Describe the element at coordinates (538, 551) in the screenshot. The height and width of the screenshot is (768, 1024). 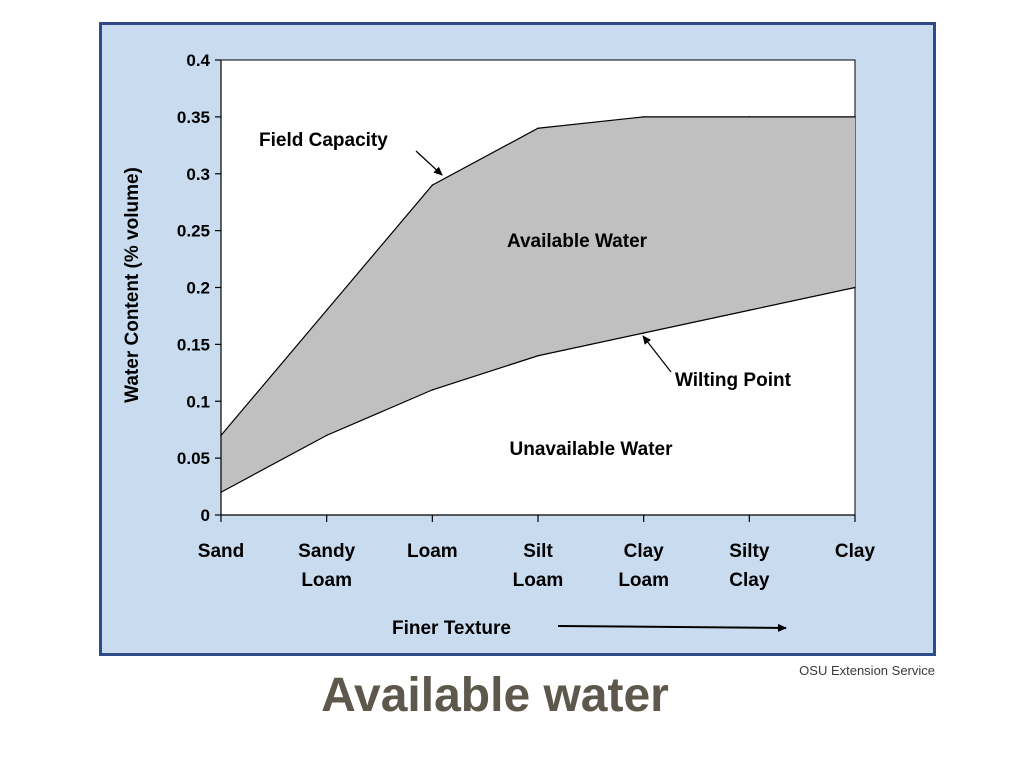
I see `x-category-label: Silt` at that location.